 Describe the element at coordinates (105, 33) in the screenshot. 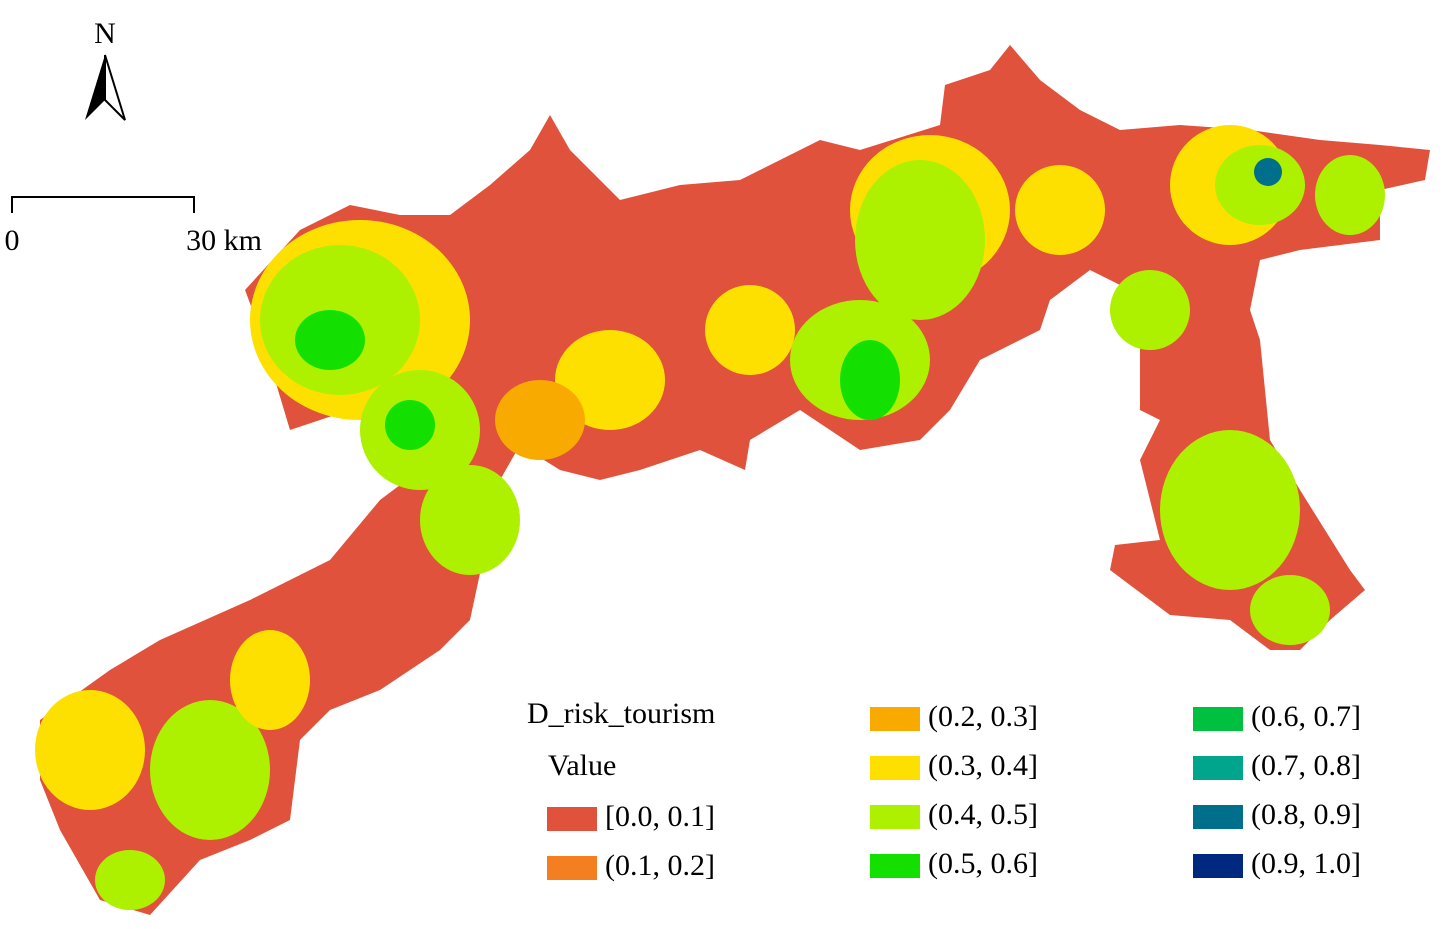

I see `north-label: N` at that location.